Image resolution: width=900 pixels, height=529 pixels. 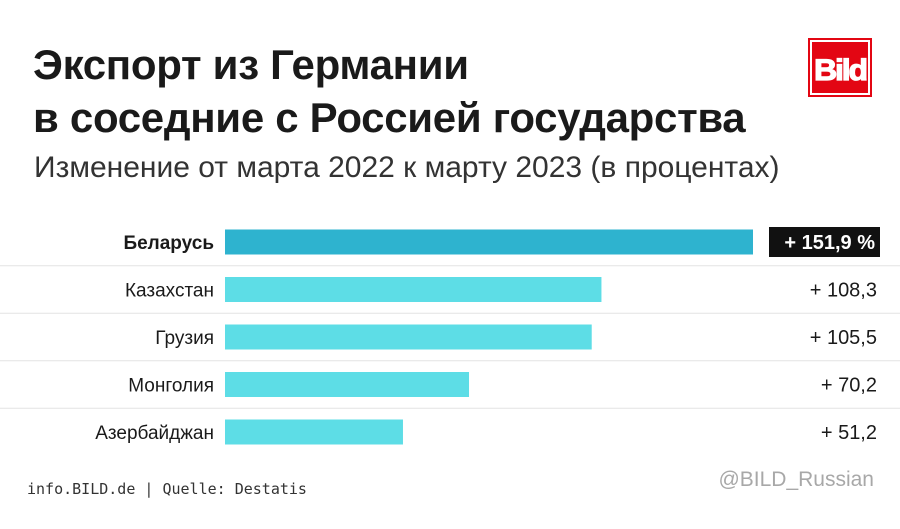 I want to click on category-label: Монголия, so click(x=171, y=386).